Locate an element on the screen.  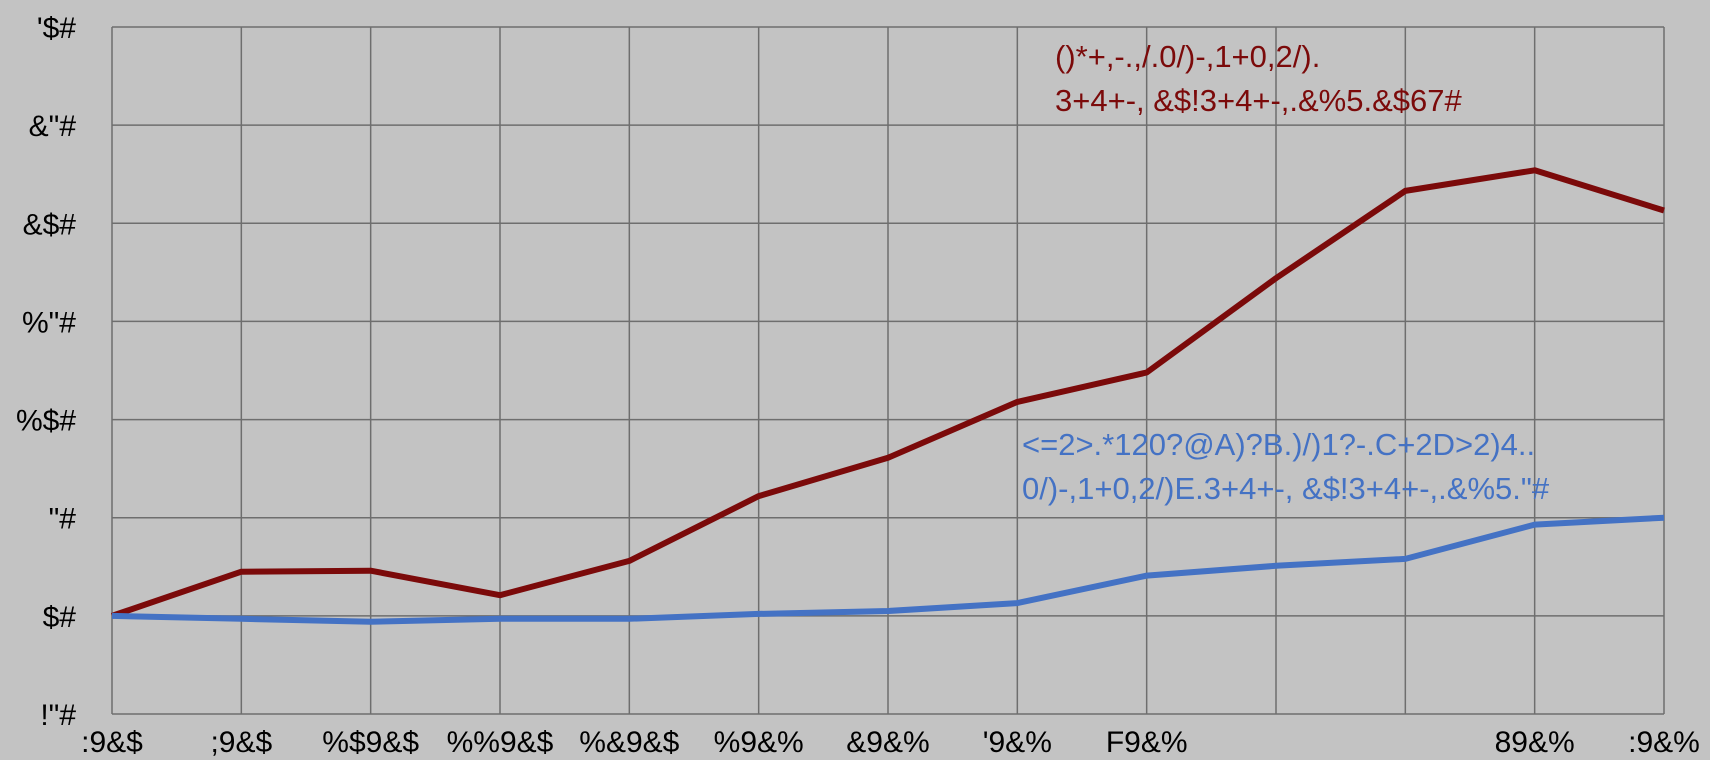
y-tick-label: $# is located at coordinates (60, 617).